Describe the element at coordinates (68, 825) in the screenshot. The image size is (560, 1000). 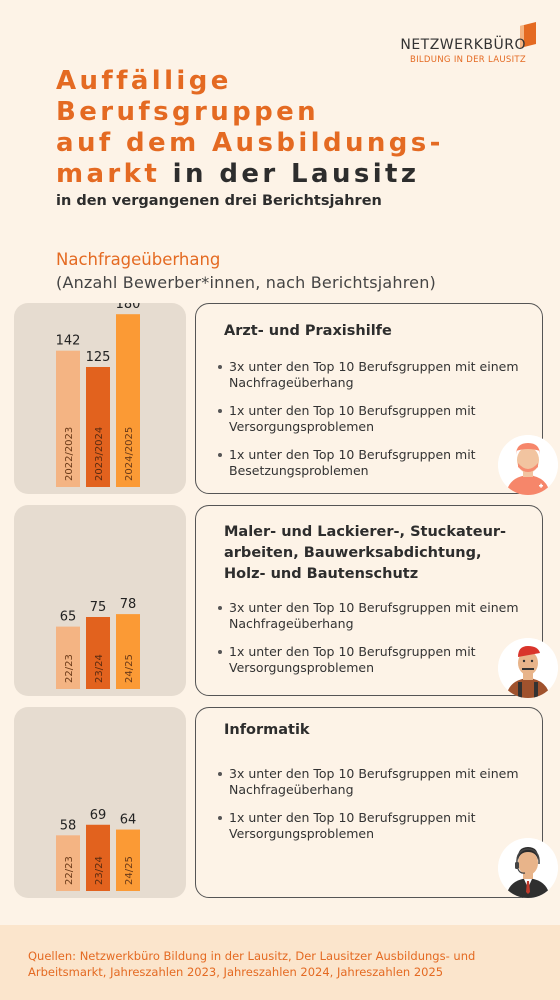
I see `value-label: 58` at that location.